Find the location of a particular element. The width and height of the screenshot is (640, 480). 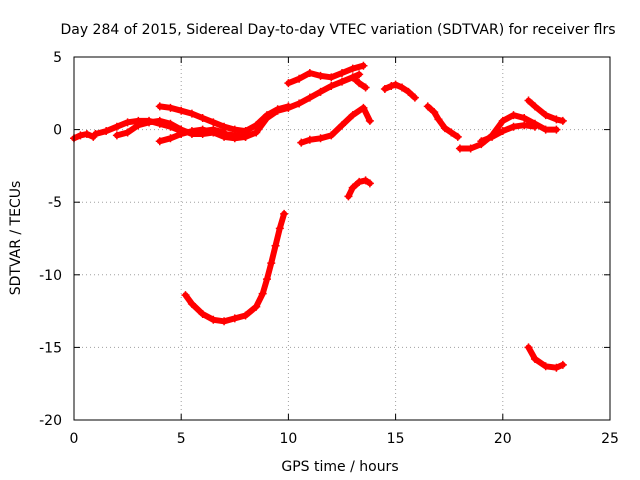

series-arc14 is located at coordinates (508, 133).